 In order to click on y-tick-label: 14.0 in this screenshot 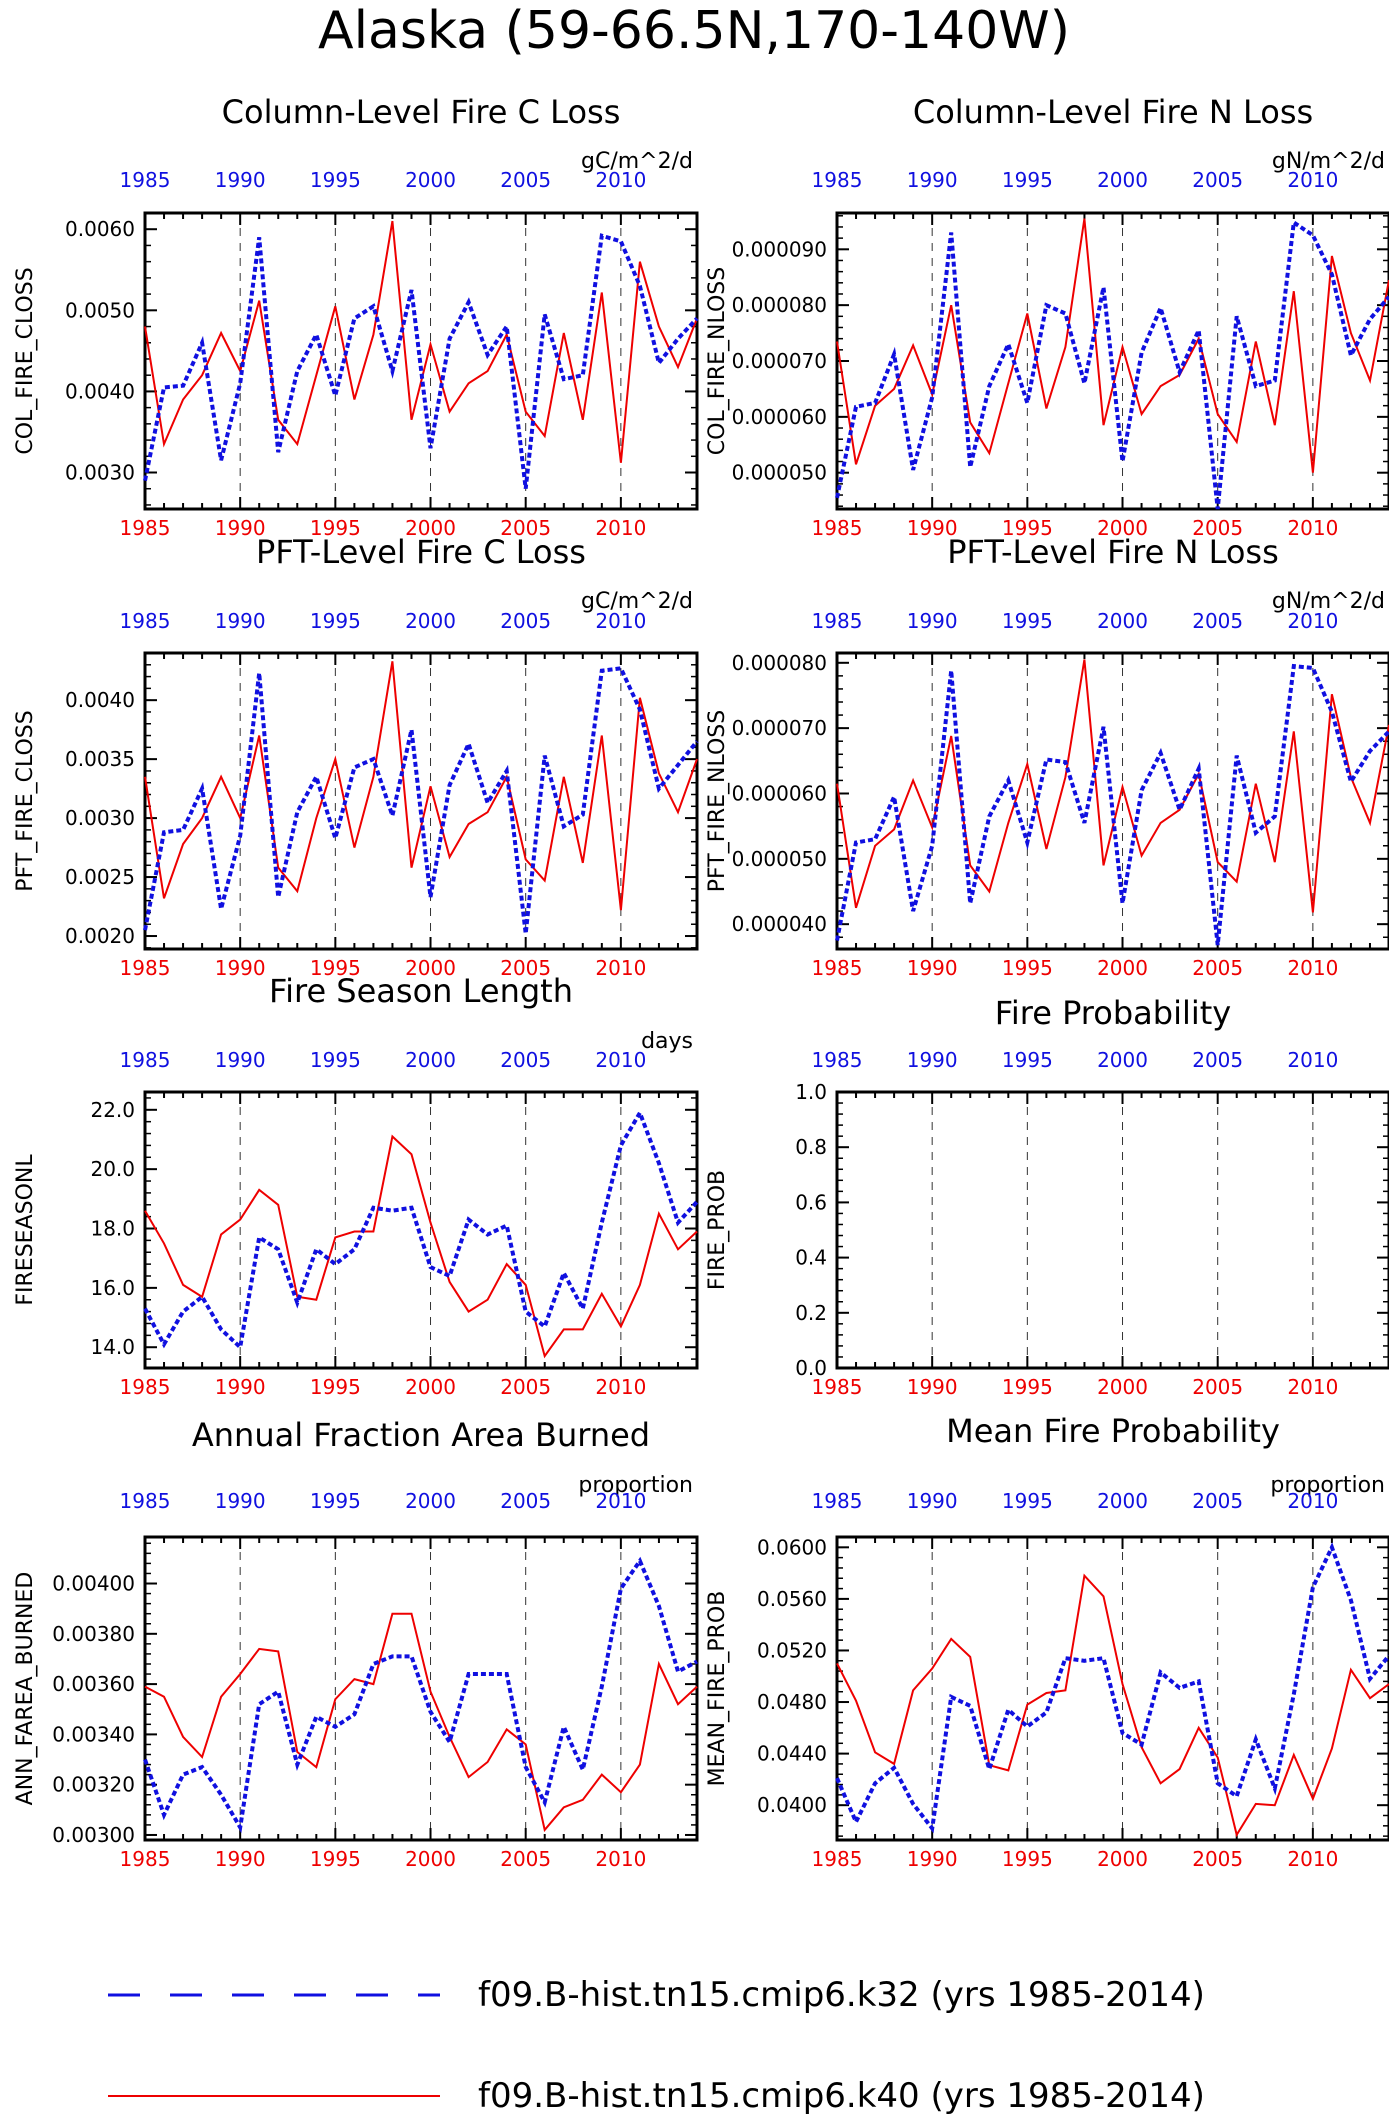, I will do `click(112, 1347)`.